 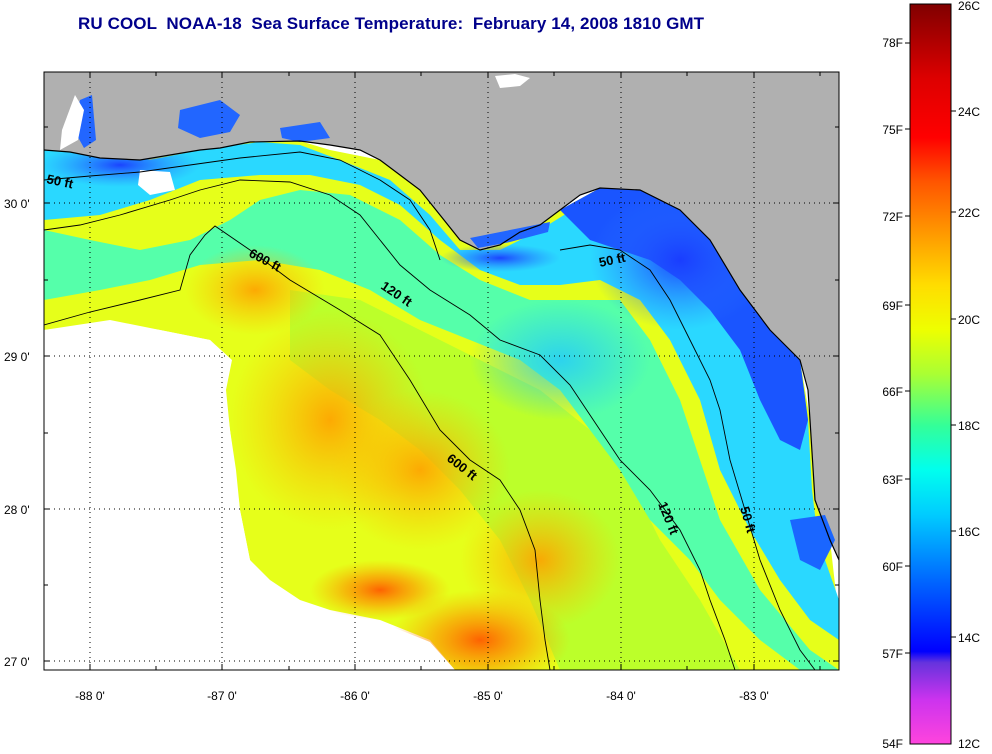 What do you see at coordinates (812, 542) in the screenshot?
I see `bay-cedar-key` at bounding box center [812, 542].